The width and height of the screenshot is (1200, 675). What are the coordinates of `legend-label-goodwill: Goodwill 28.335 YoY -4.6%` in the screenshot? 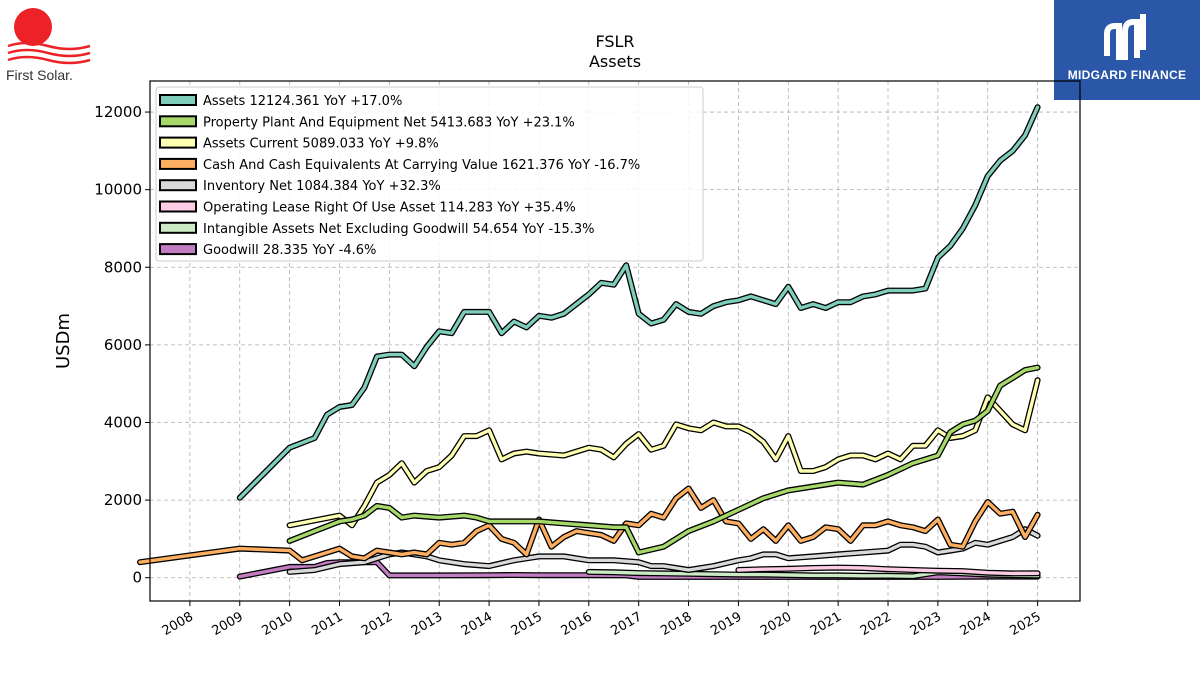 It's located at (289, 250).